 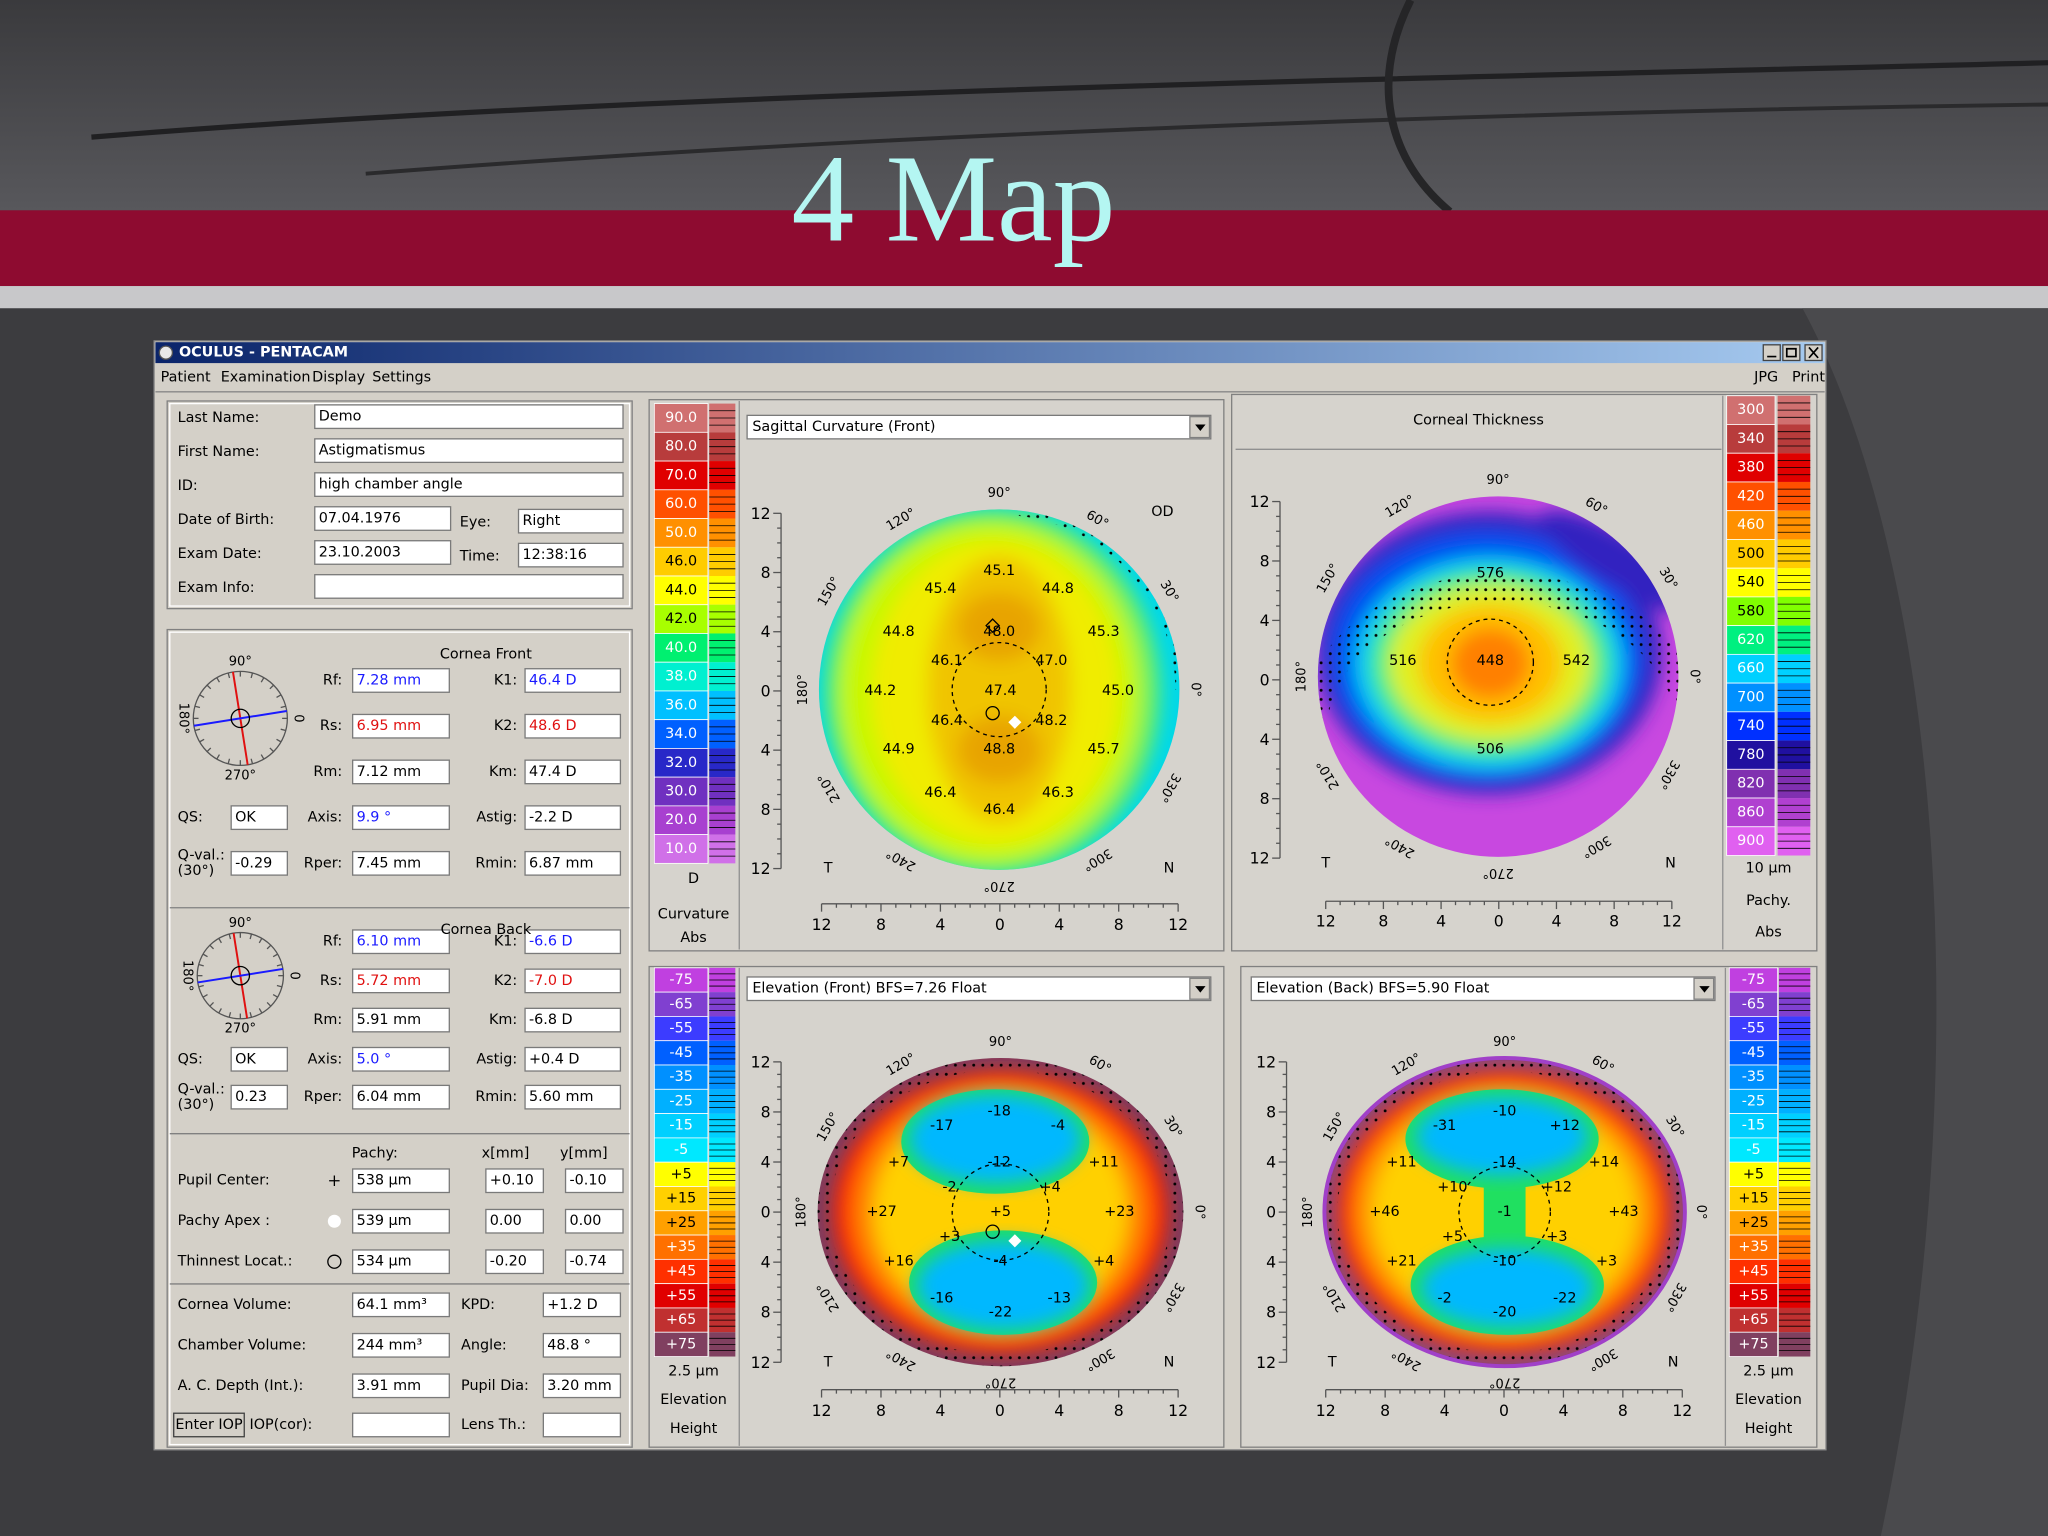 What do you see at coordinates (681, 533) in the screenshot?
I see `scale-label: 50.0` at bounding box center [681, 533].